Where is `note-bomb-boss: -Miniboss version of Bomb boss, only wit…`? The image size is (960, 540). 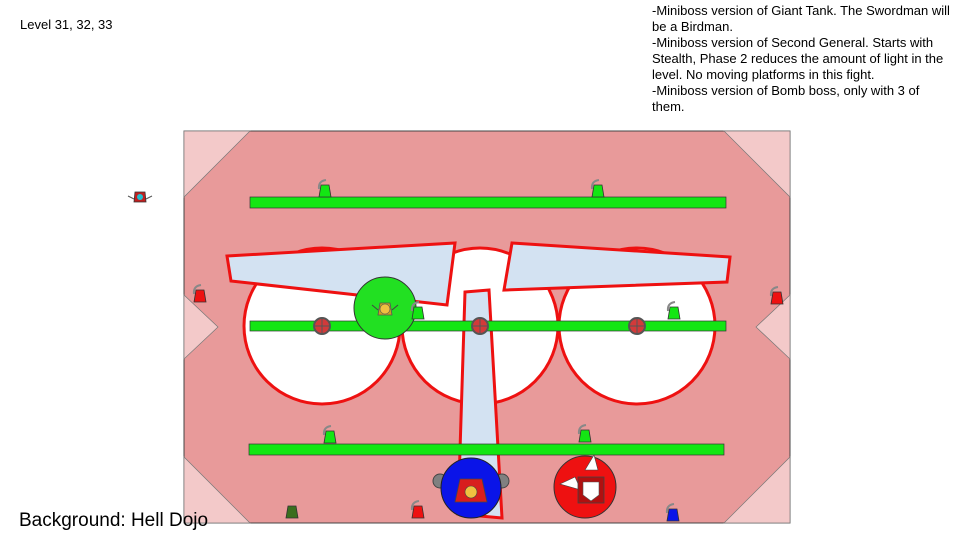 note-bomb-boss: -Miniboss version of Bomb boss, only wit… is located at coordinates (786, 98).